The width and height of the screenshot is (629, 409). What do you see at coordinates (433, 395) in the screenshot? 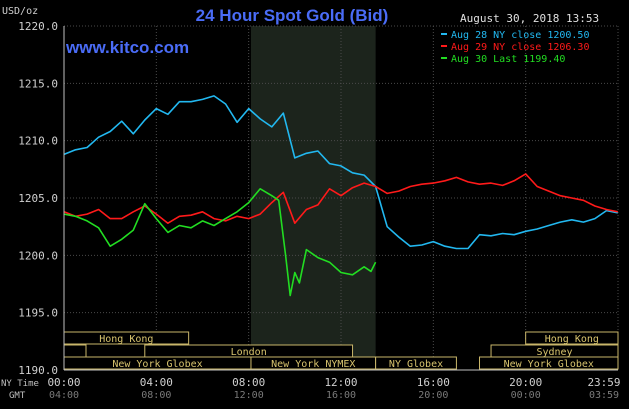
I see `x-tick-label-gmt: 20:00` at bounding box center [433, 395].